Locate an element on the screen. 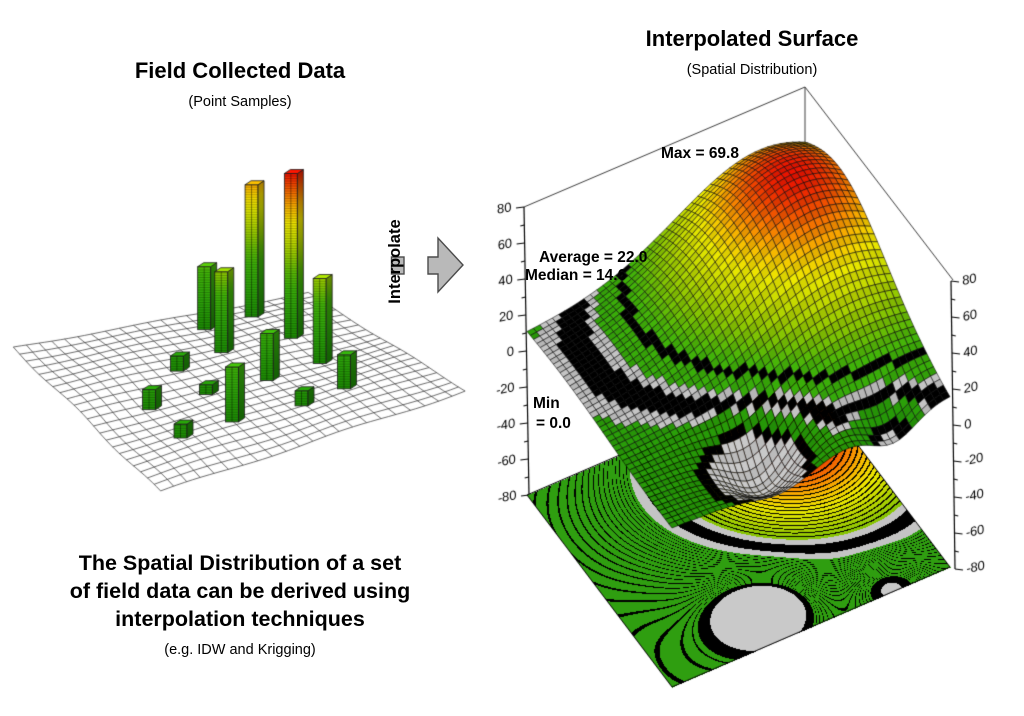  min-annotation-line1: Min is located at coordinates (546, 403).